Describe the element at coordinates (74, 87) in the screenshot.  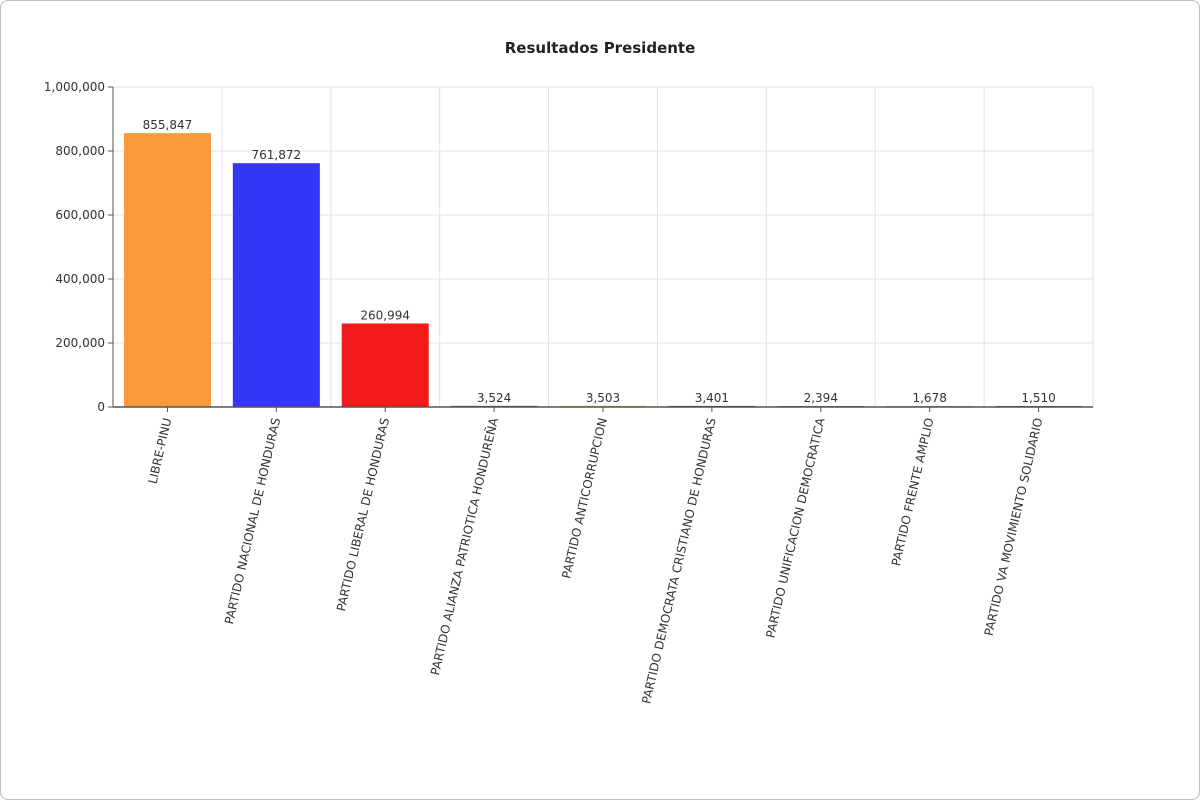
I see `y-tick-label: 1,000,000` at that location.